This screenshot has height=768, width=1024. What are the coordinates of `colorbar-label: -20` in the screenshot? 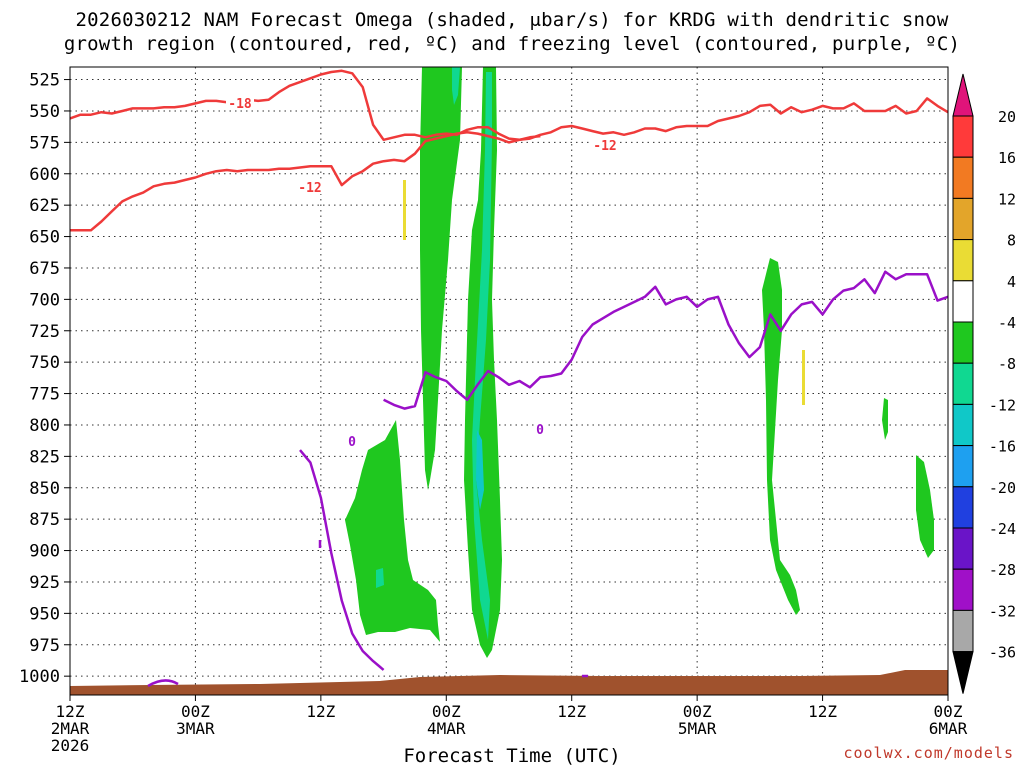 It's located at (1002, 488).